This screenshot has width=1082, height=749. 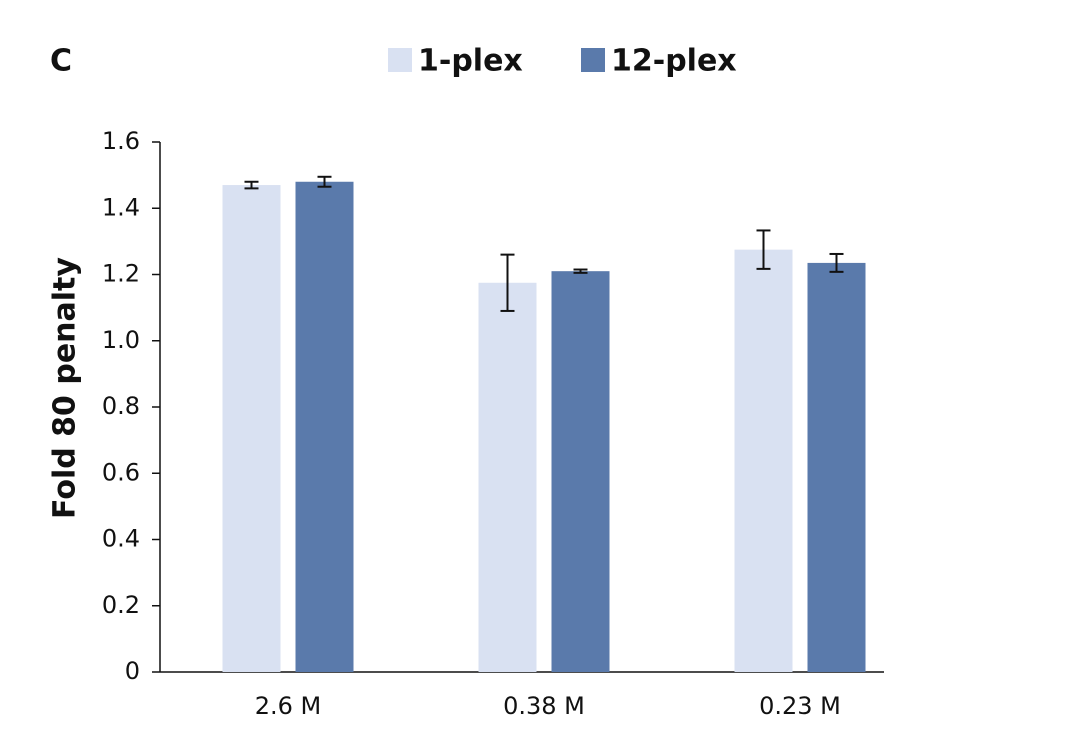 What do you see at coordinates (121, 472) in the screenshot?
I see `y-tick-label: 0.6` at bounding box center [121, 472].